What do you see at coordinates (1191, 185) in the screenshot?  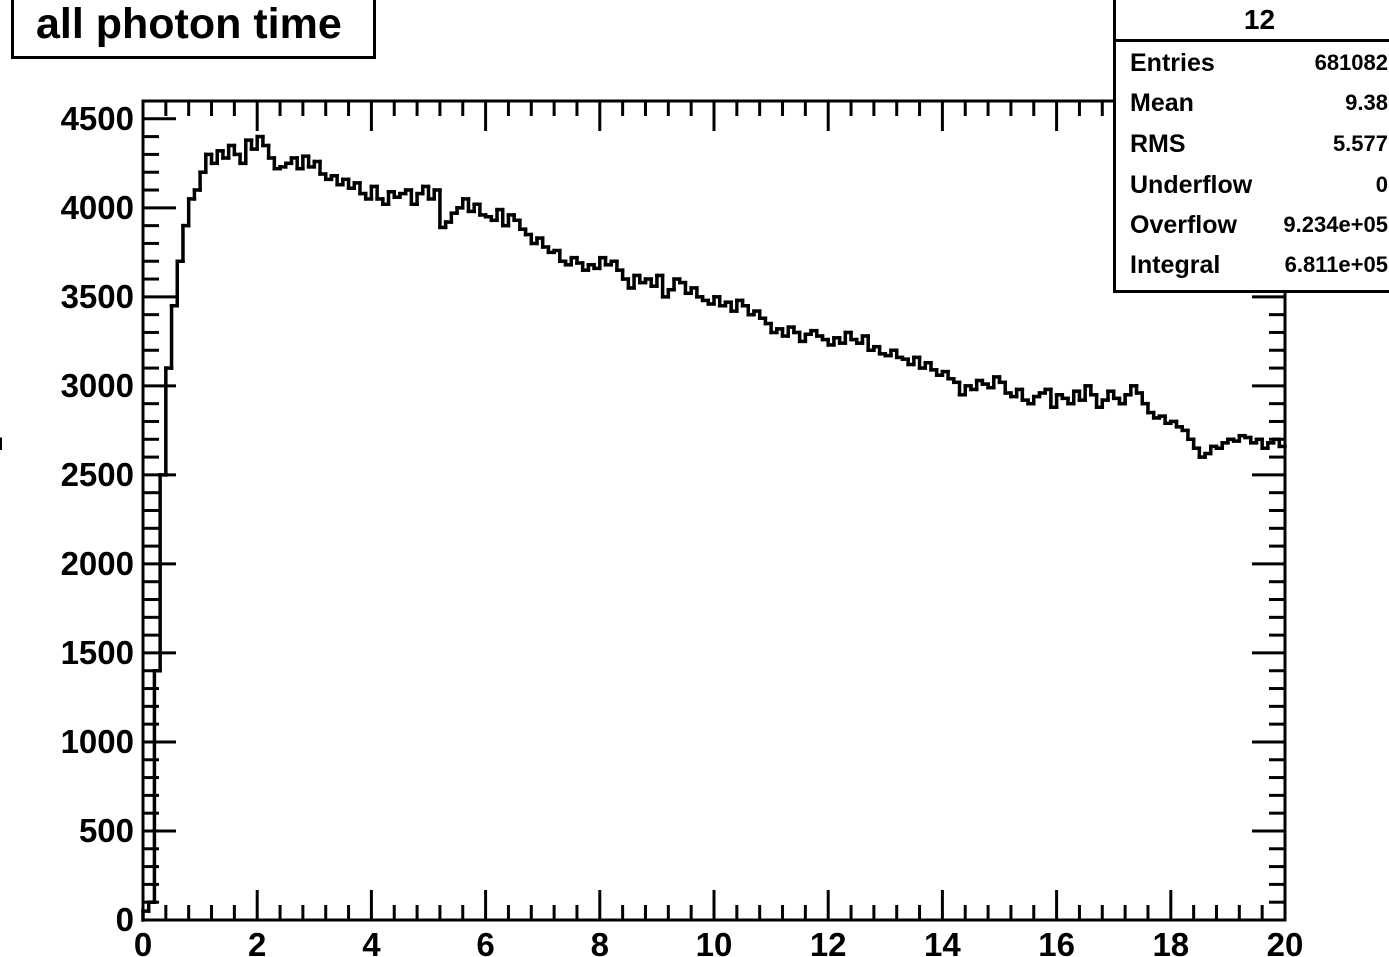 I see `stat-label: Underflow` at bounding box center [1191, 185].